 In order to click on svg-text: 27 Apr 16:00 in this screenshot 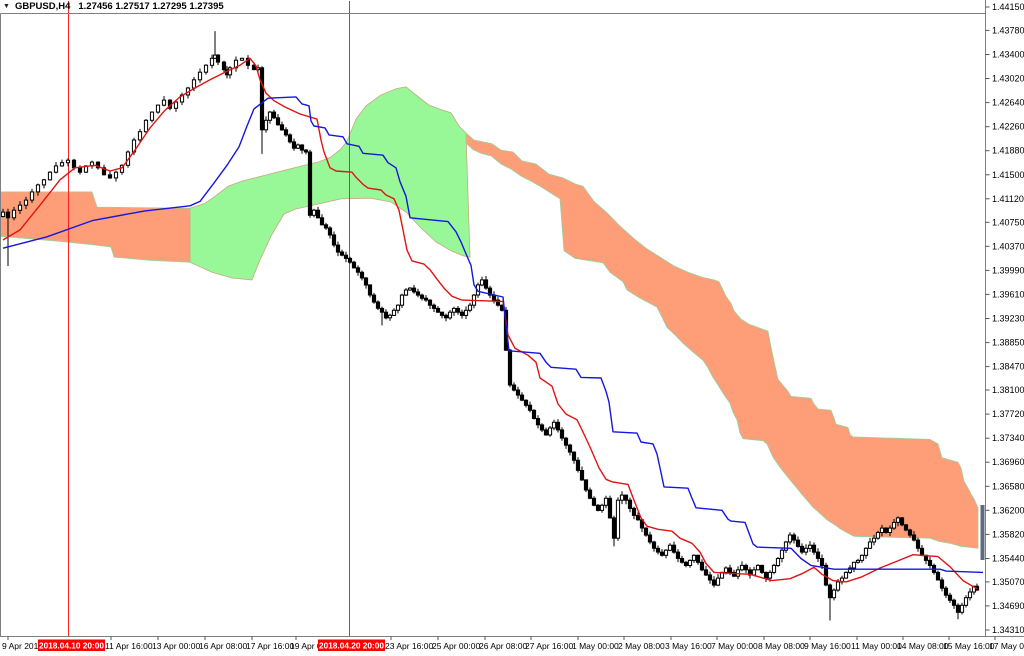, I will do `click(549, 646)`.